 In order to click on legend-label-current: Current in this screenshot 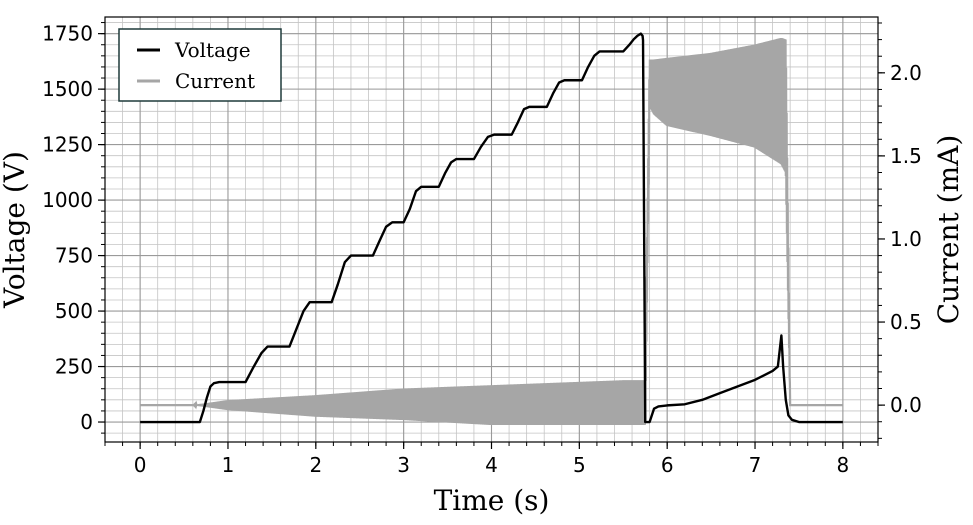, I will do `click(215, 81)`.